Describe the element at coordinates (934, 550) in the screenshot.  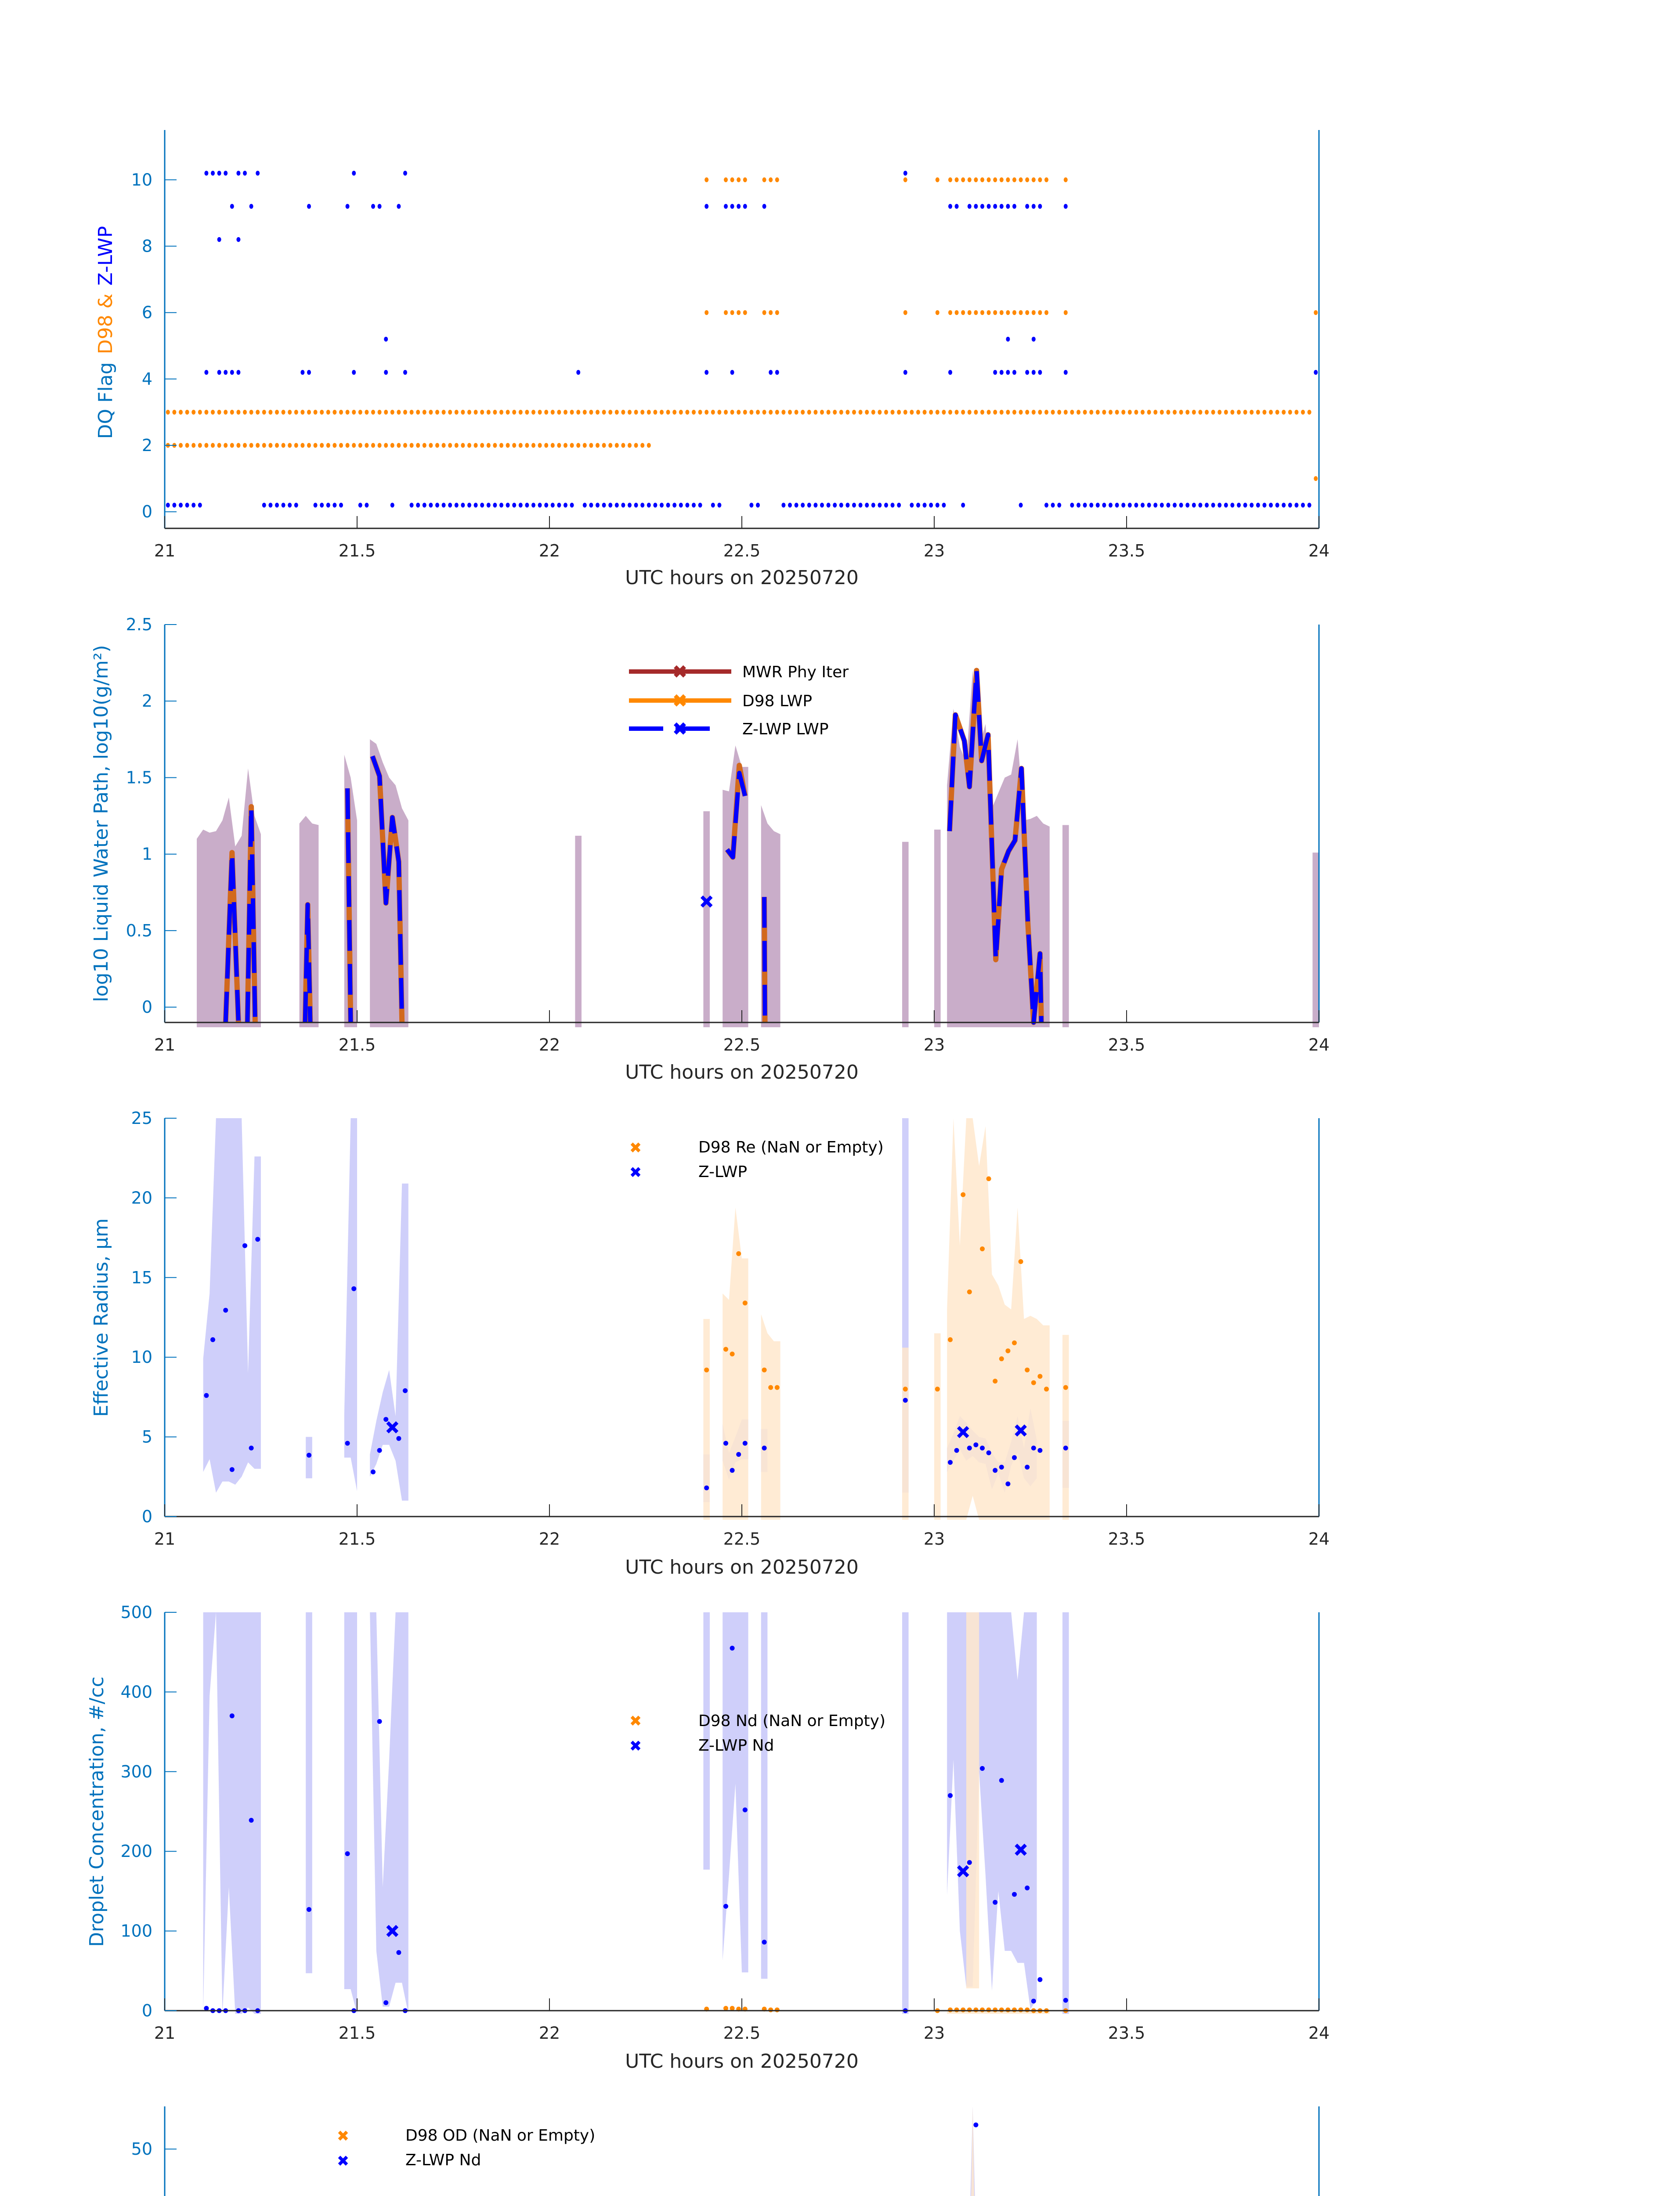
I see `x-tick-label: 23` at that location.